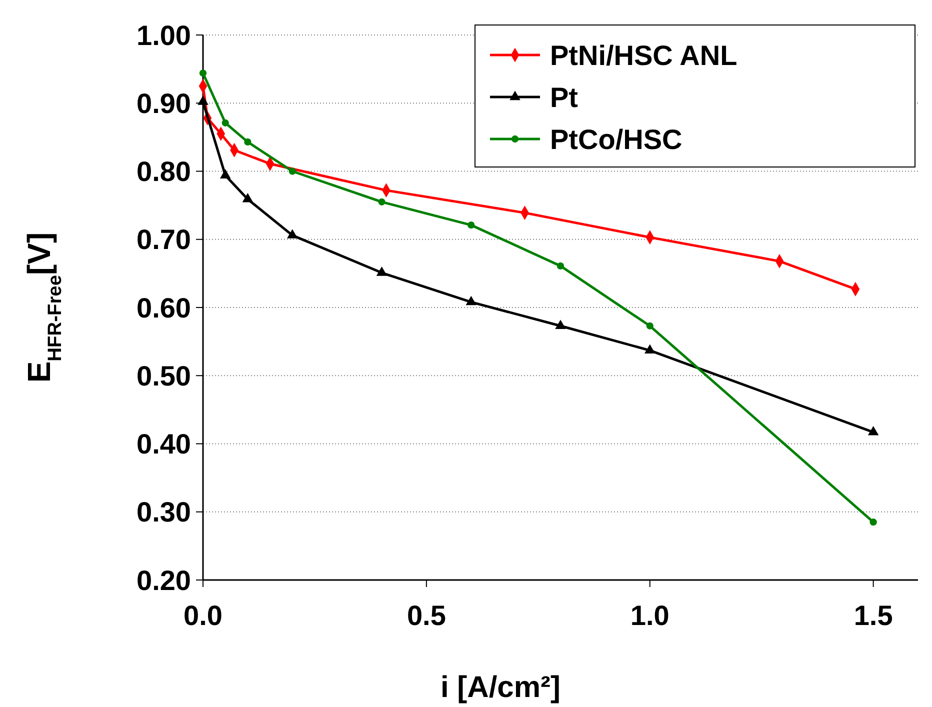 The width and height of the screenshot is (932, 707). I want to click on legend-label: PtNi/HSC ANL, so click(644, 55).